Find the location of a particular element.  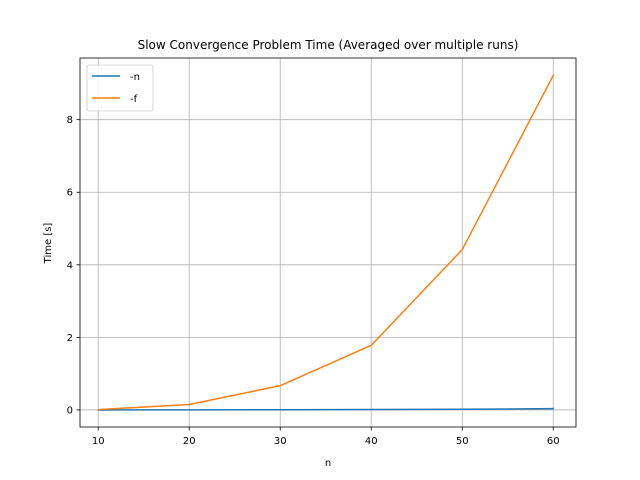

x-tick-label: 20 is located at coordinates (189, 441).